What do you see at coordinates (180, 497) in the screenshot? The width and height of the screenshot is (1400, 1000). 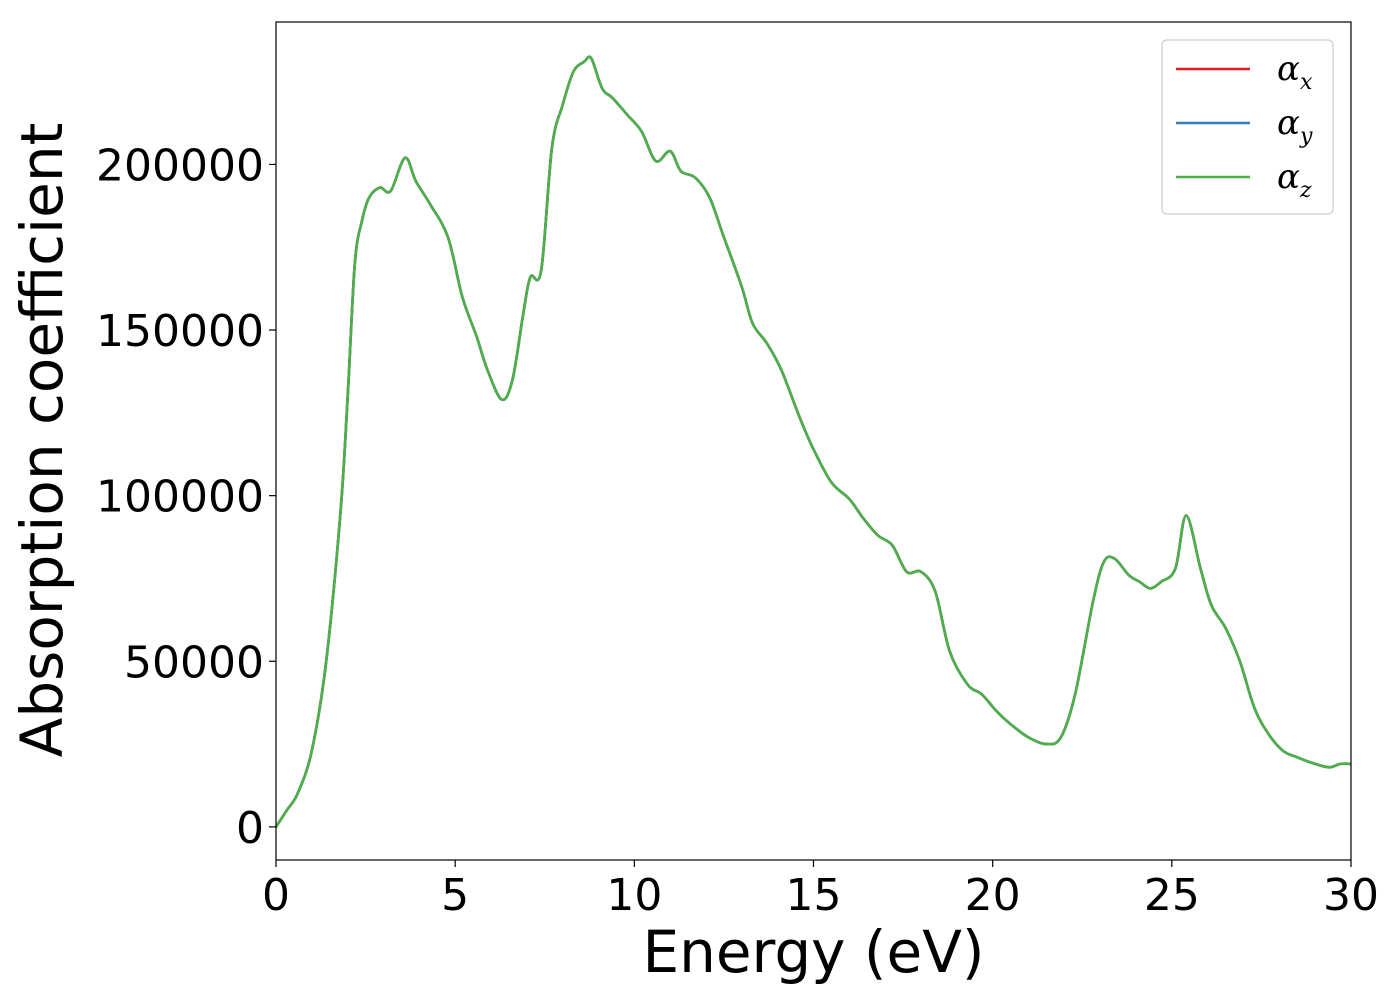 I see `y-tick-label: 100000` at bounding box center [180, 497].